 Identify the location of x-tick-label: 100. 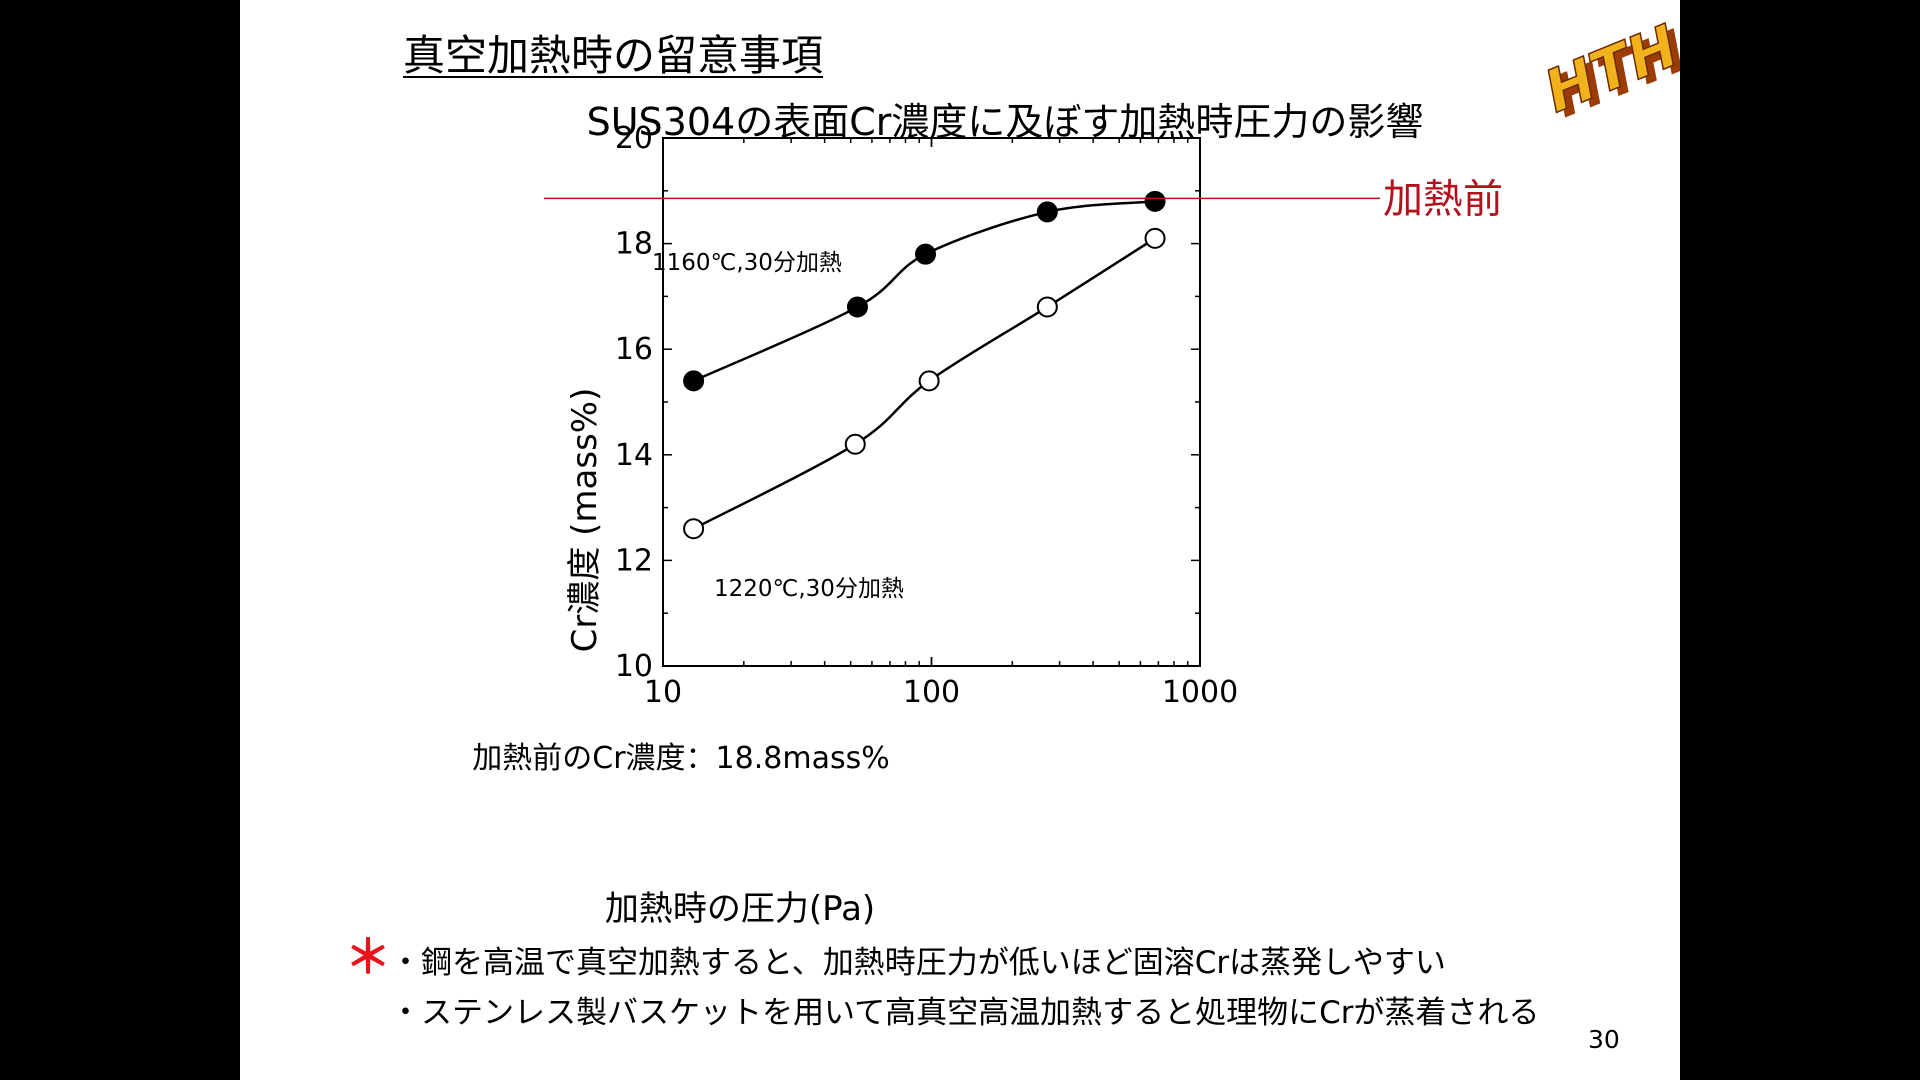
(931, 692).